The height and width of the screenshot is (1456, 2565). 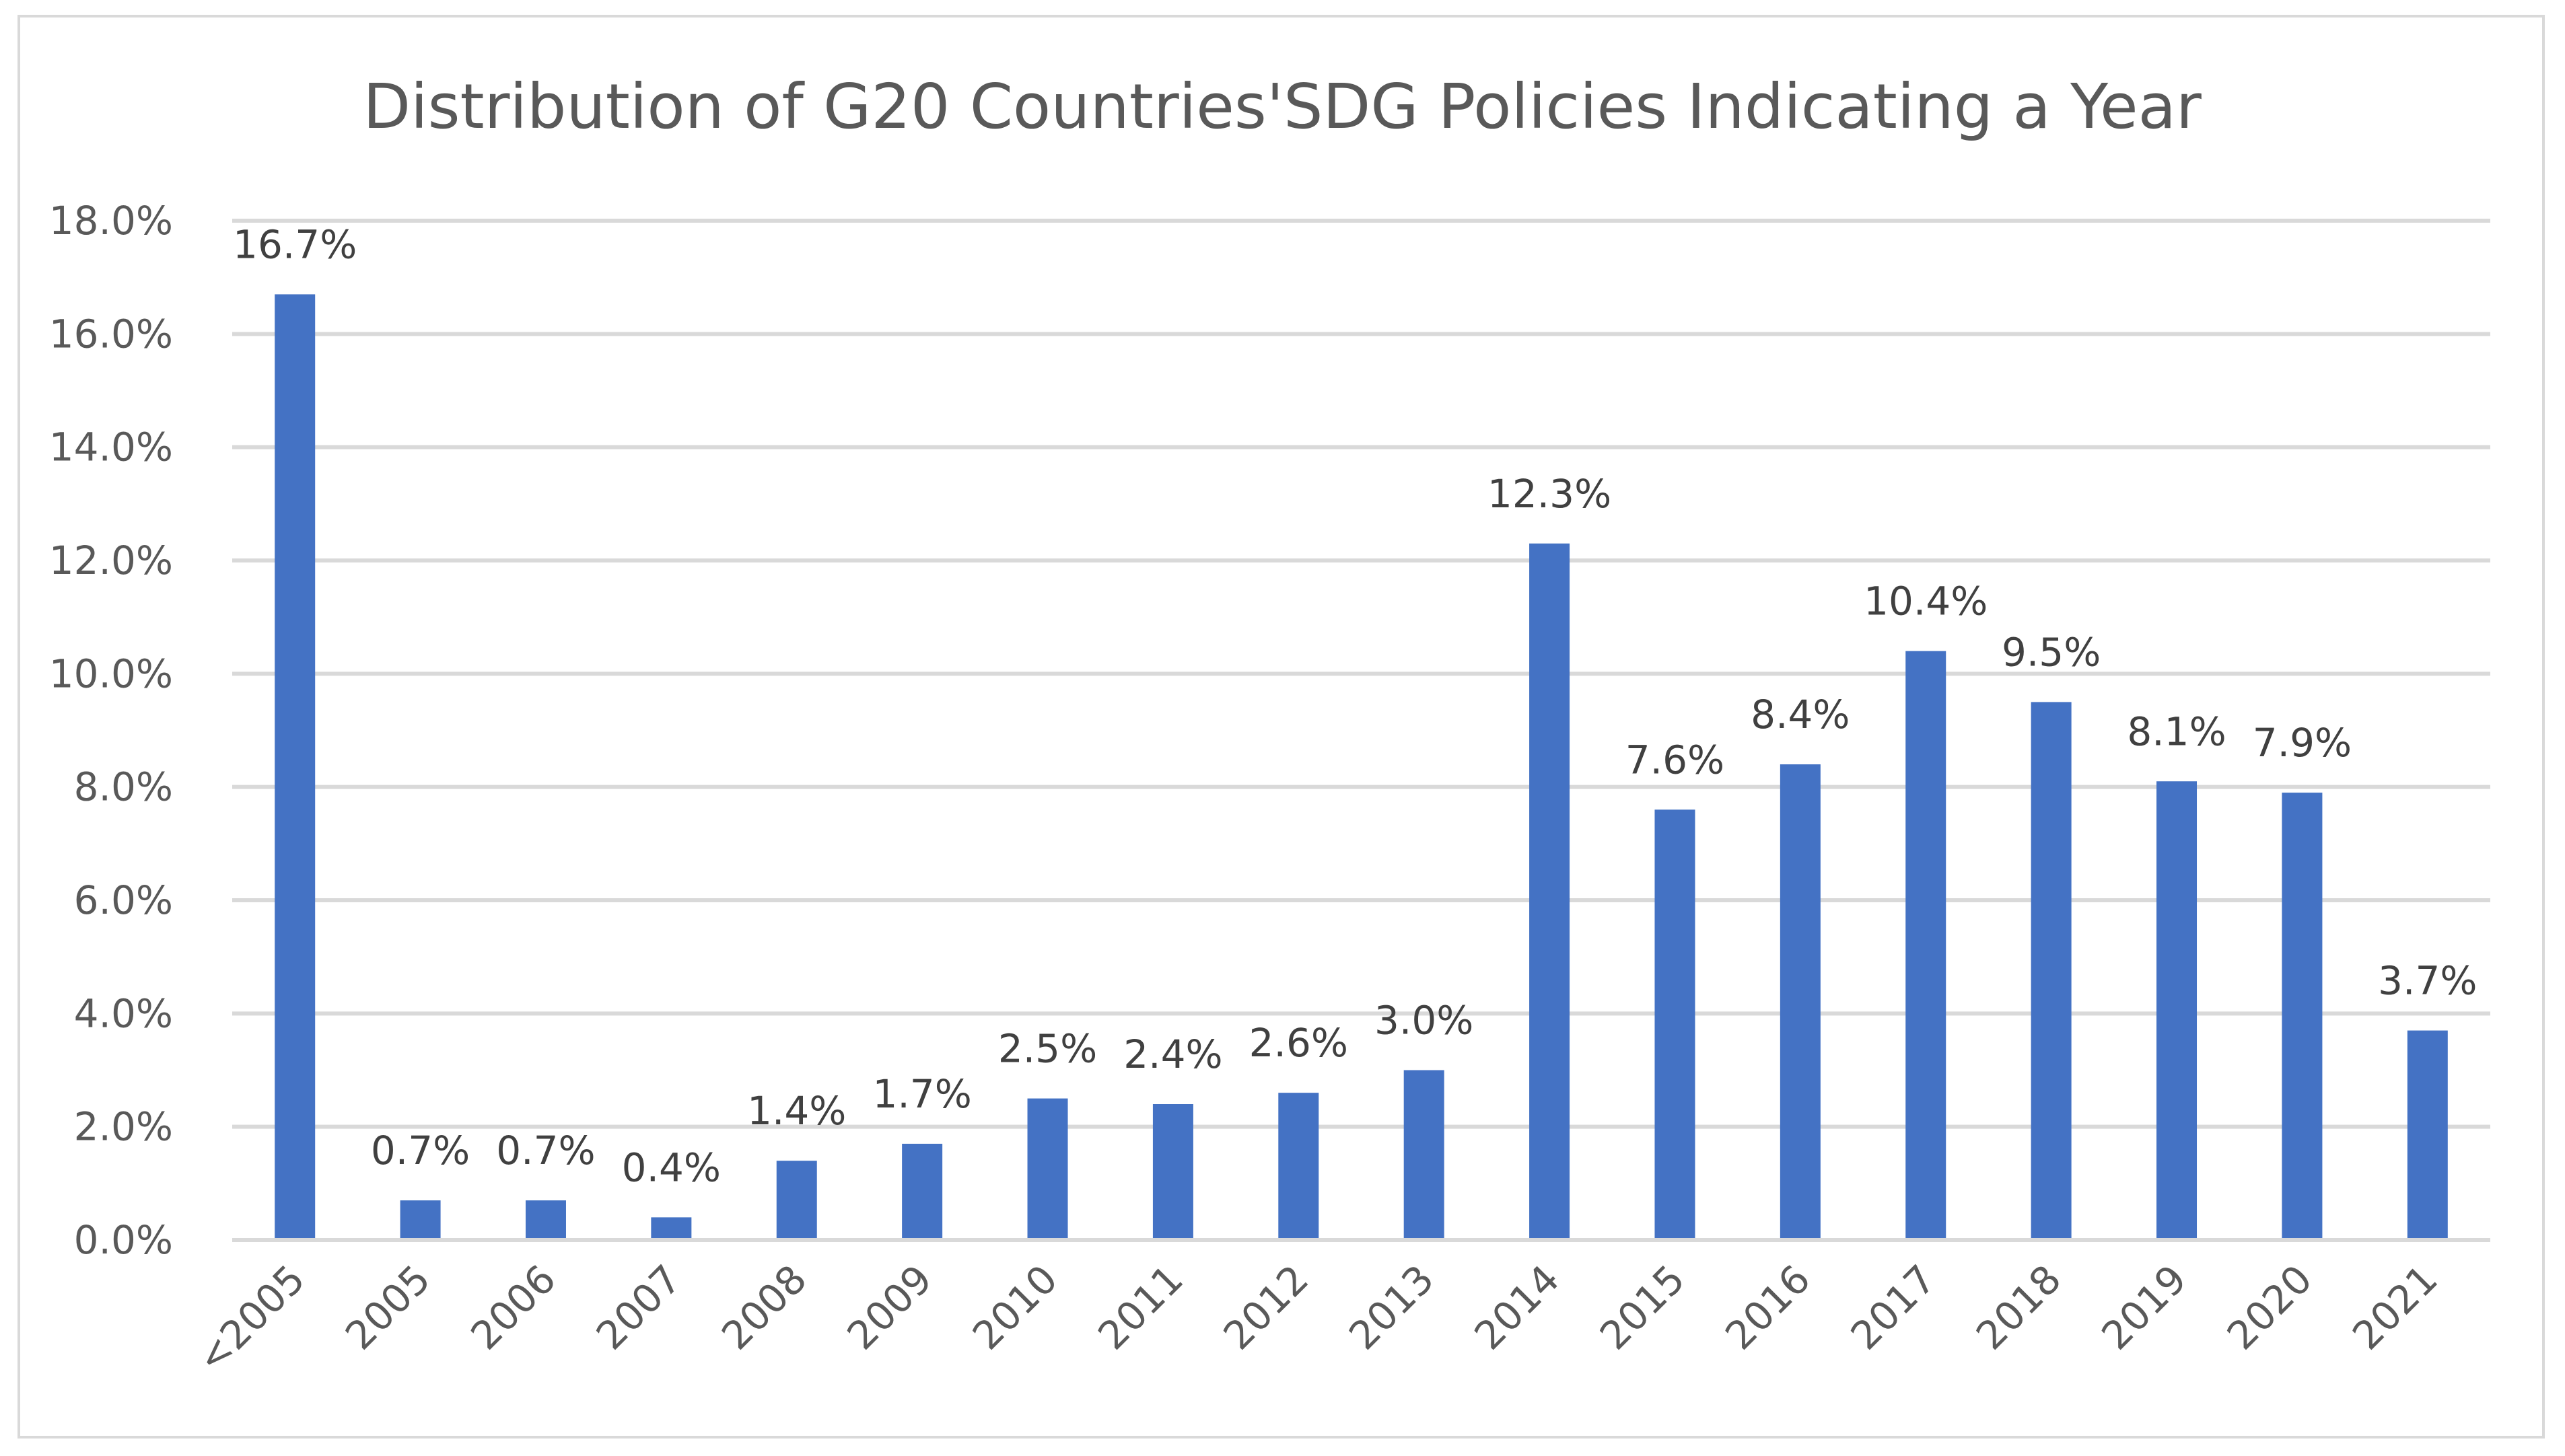 I want to click on data-label: 8.1%, so click(x=2176, y=731).